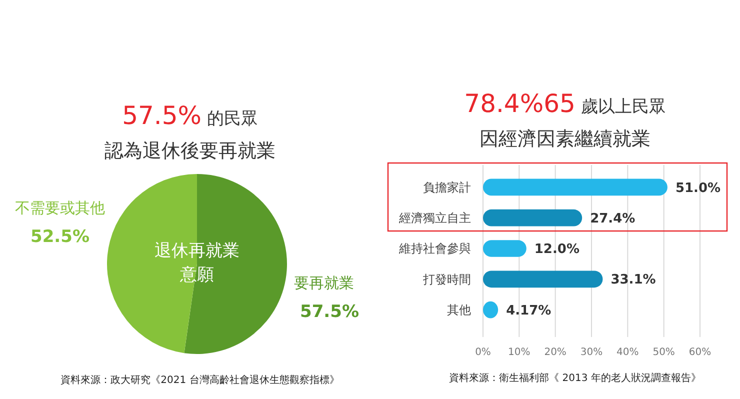 The width and height of the screenshot is (740, 399). Describe the element at coordinates (627, 352) in the screenshot. I see `x-tick-label: 40%` at that location.